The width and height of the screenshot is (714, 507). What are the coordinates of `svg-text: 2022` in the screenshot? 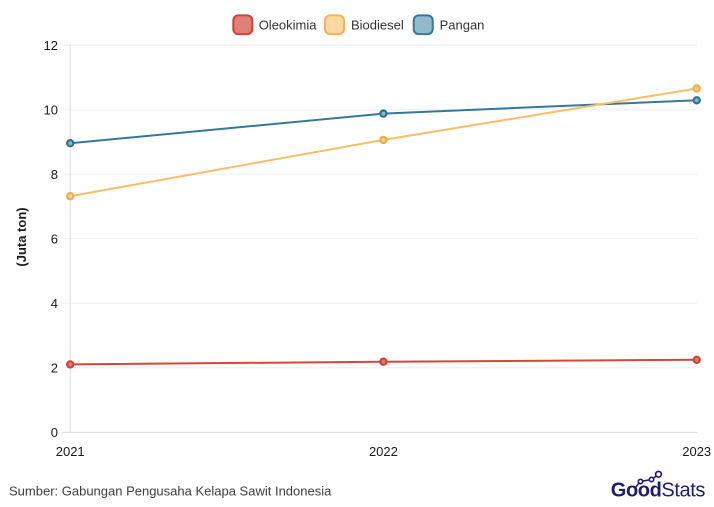 It's located at (383, 451).